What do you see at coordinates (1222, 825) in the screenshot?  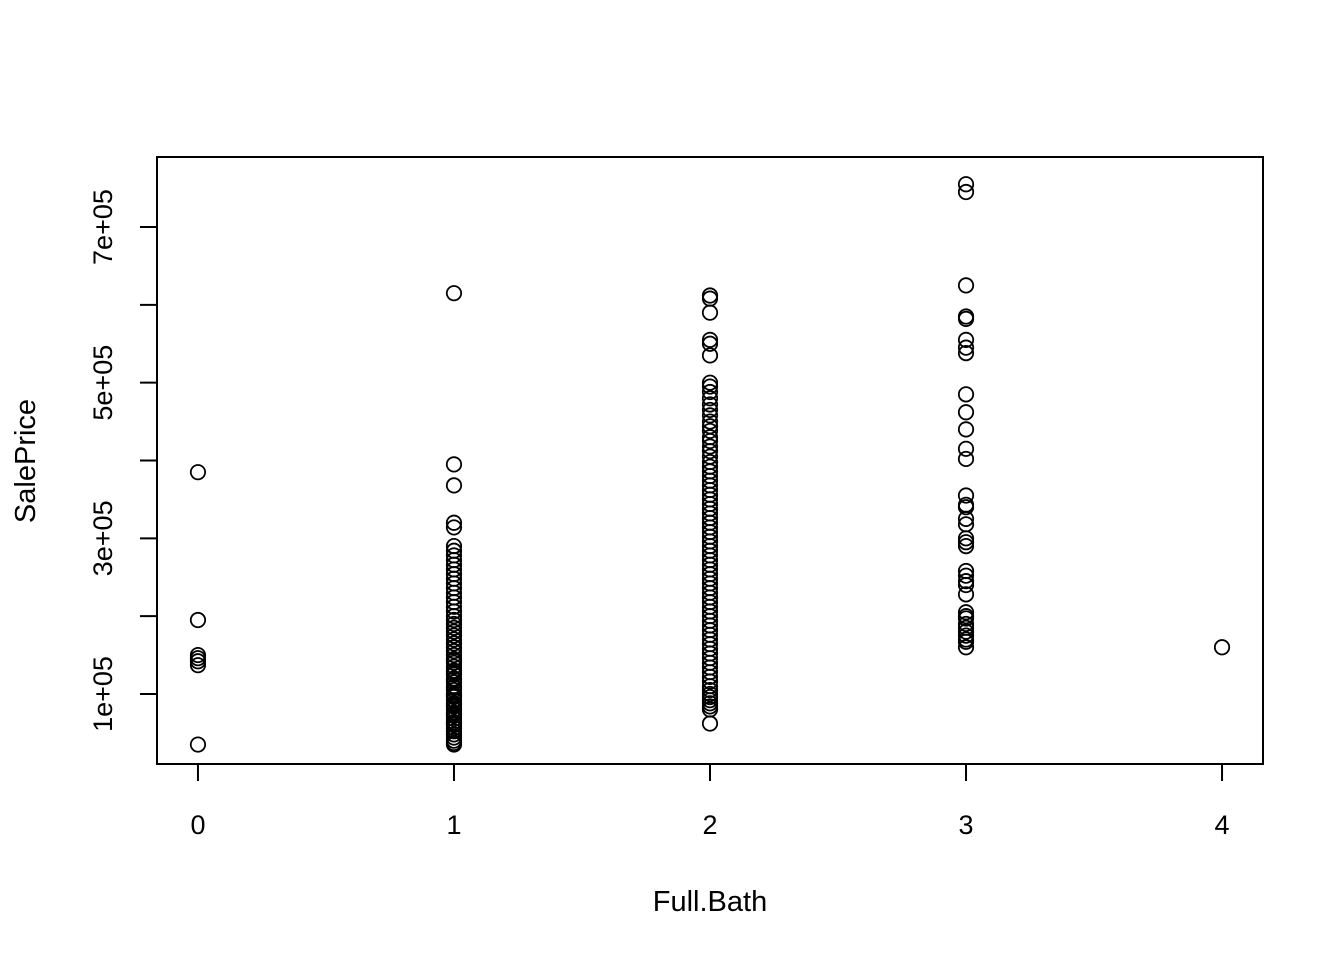 I see `x-tick-label: 4` at bounding box center [1222, 825].